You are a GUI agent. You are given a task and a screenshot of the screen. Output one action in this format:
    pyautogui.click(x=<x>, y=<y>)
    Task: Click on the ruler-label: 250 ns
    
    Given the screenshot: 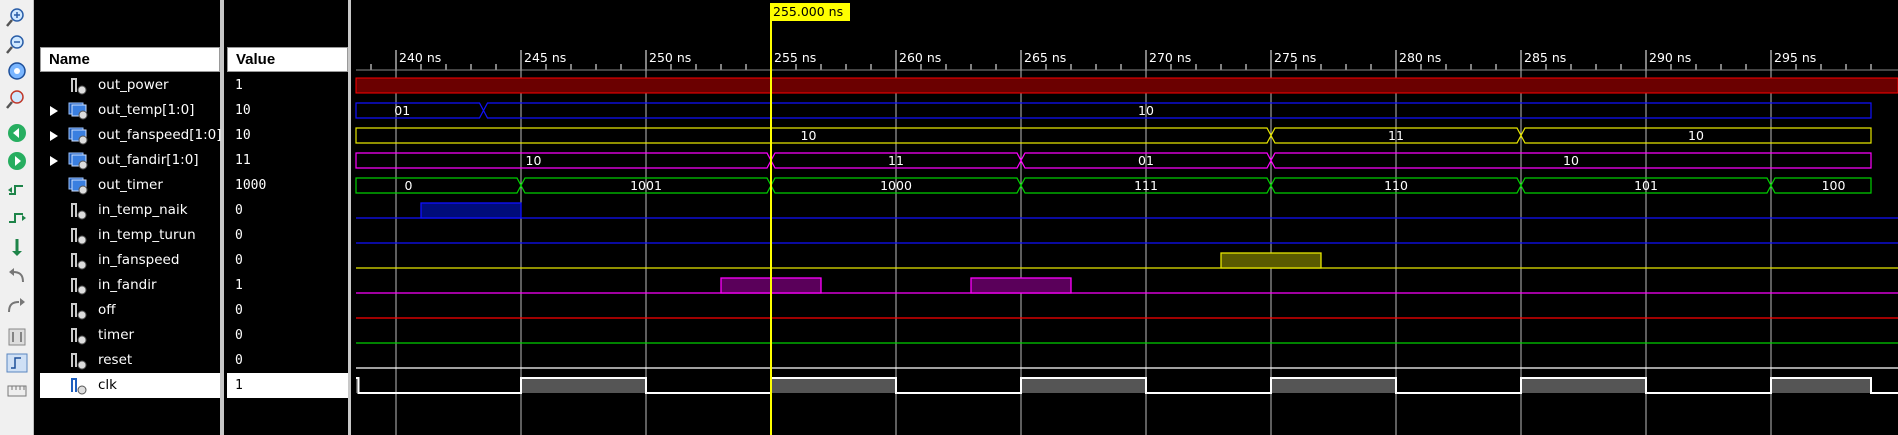 What is the action you would take?
    pyautogui.click(x=670, y=57)
    